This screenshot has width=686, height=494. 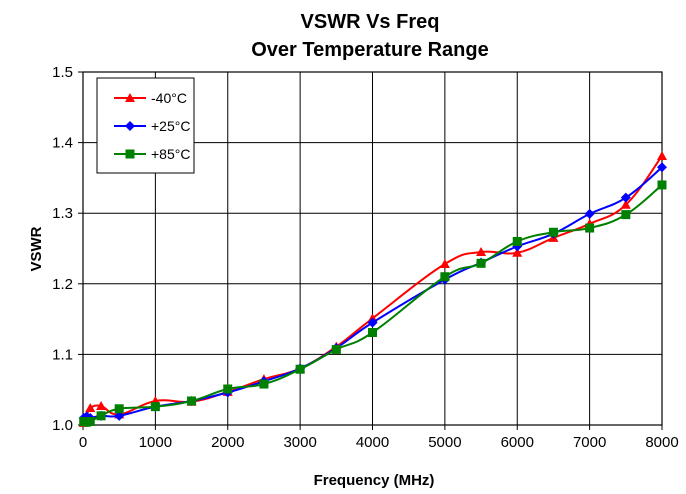 What do you see at coordinates (62, 284) in the screenshot?
I see `y-tick-label: 1.2` at bounding box center [62, 284].